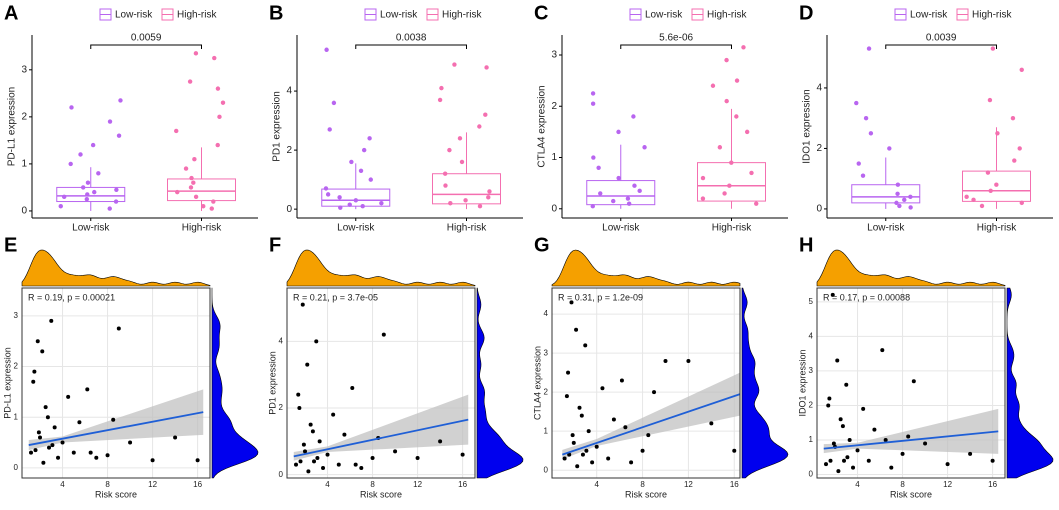 The width and height of the screenshot is (1059, 510). I want to click on x-tick-label: 16, so click(992, 484).